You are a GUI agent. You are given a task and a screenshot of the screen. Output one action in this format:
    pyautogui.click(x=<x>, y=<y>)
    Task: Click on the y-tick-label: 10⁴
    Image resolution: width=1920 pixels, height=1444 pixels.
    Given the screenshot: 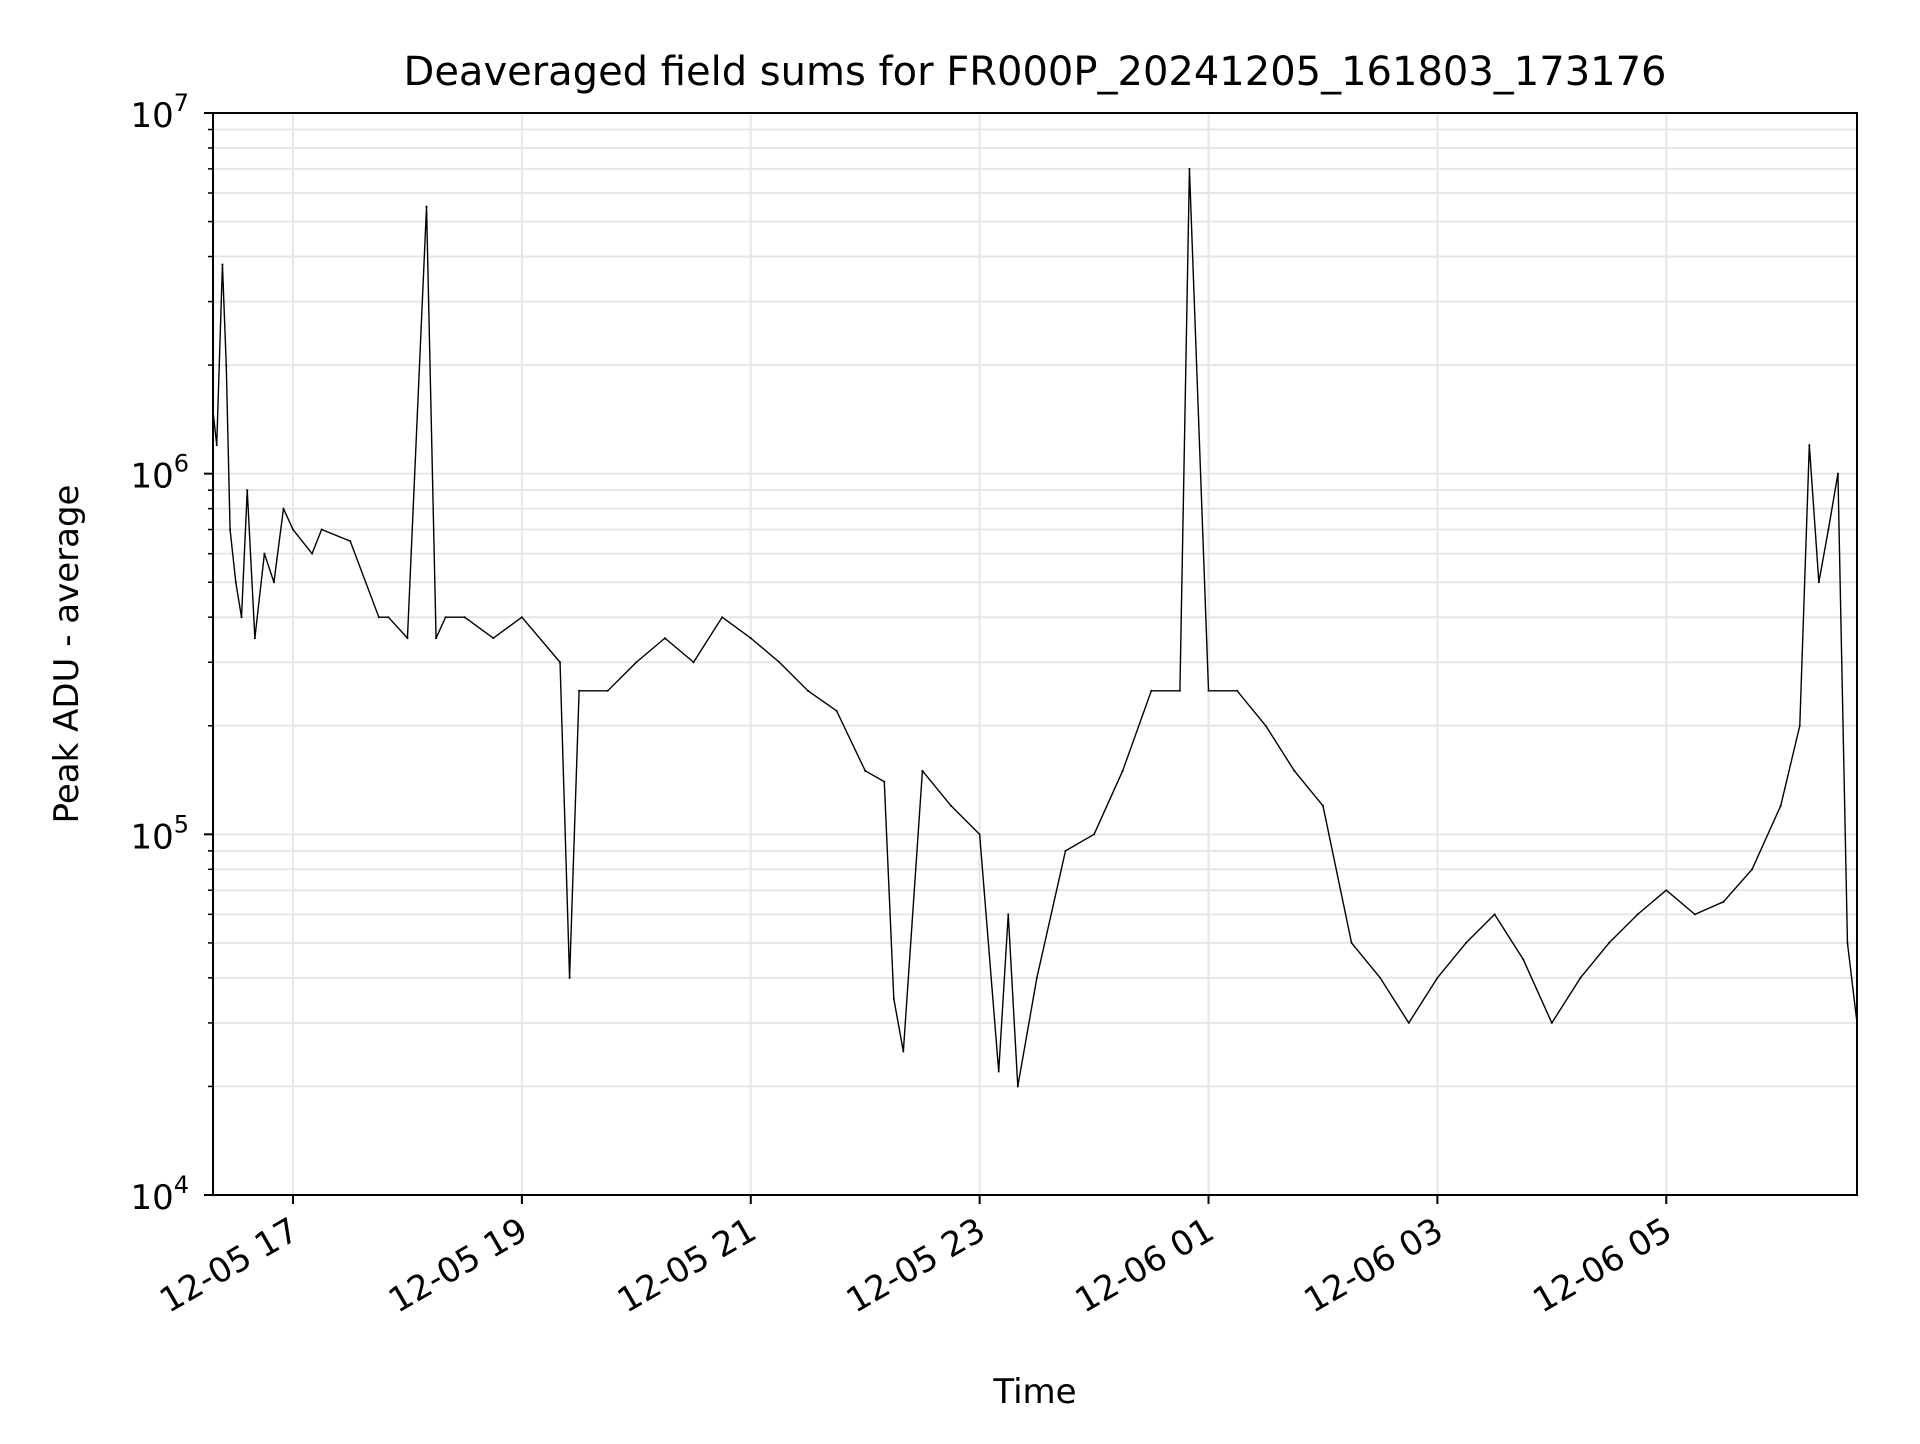 What is the action you would take?
    pyautogui.click(x=159, y=1194)
    